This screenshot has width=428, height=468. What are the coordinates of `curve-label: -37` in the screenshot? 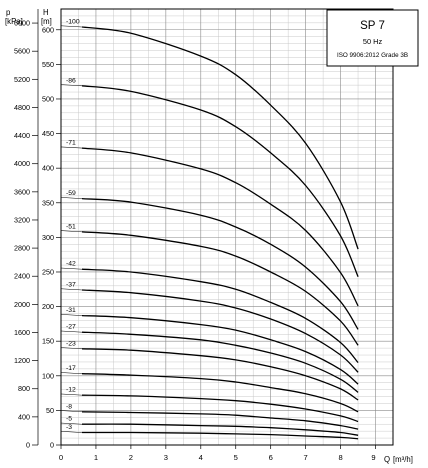 It's located at (71, 284).